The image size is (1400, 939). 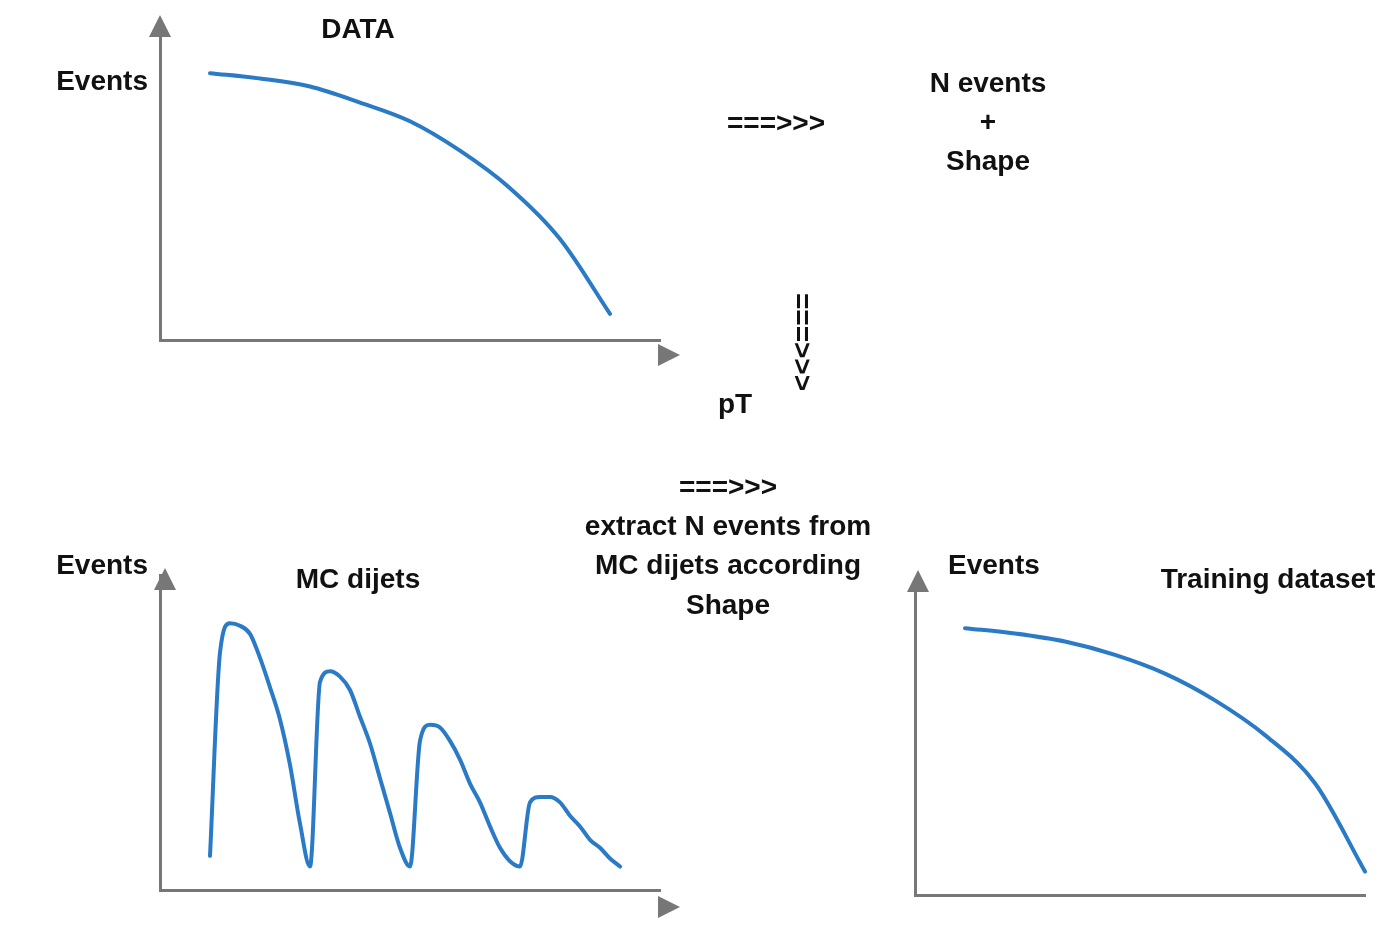 I want to click on chart-title: Training dataset, so click(x=1268, y=578).